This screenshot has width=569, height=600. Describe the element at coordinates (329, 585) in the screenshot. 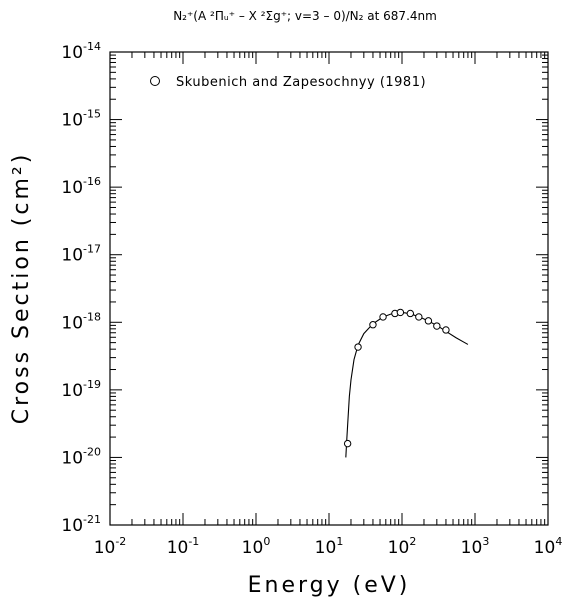

I see `x-axis-label: Energy (eV)` at that location.